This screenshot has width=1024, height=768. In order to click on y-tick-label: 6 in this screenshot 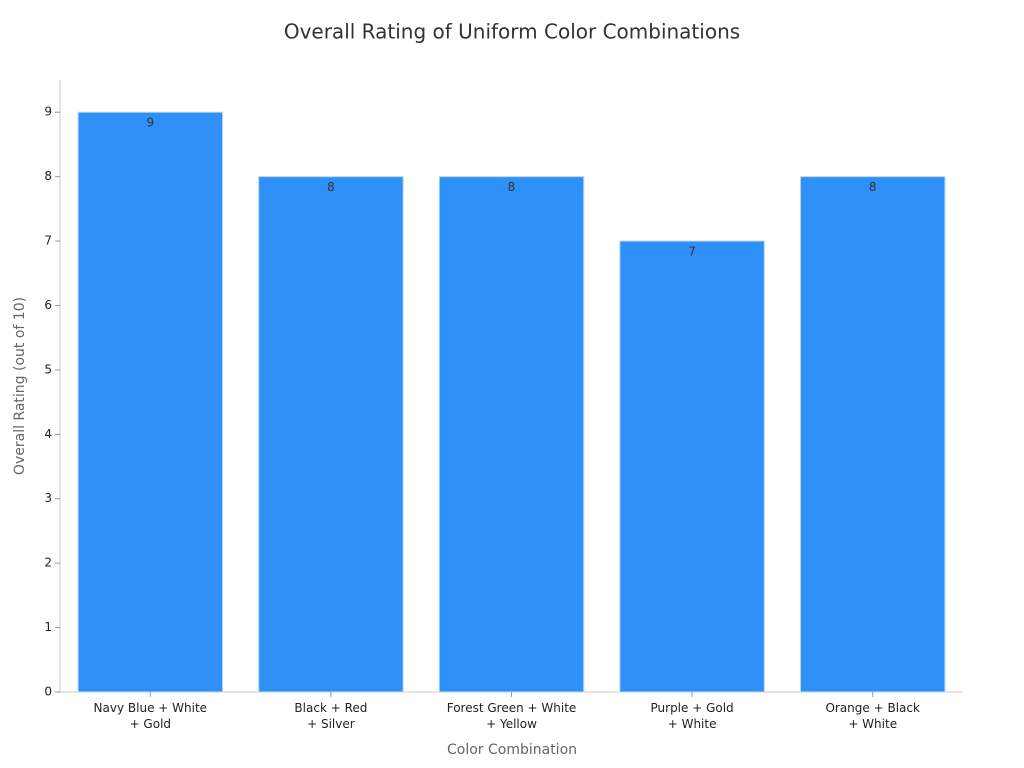, I will do `click(48, 305)`.